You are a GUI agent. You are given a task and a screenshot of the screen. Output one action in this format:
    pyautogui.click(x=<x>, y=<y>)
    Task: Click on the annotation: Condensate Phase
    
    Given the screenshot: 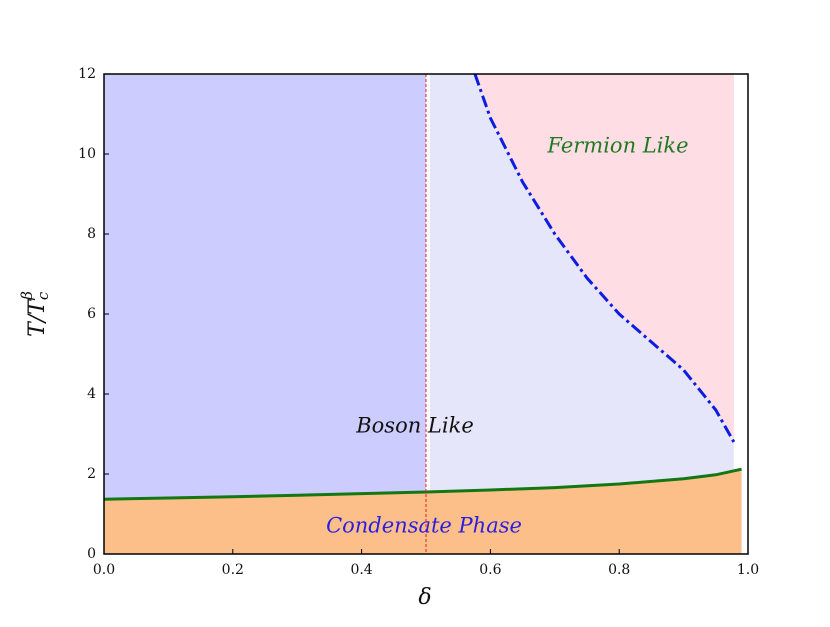 What is the action you would take?
    pyautogui.click(x=424, y=526)
    